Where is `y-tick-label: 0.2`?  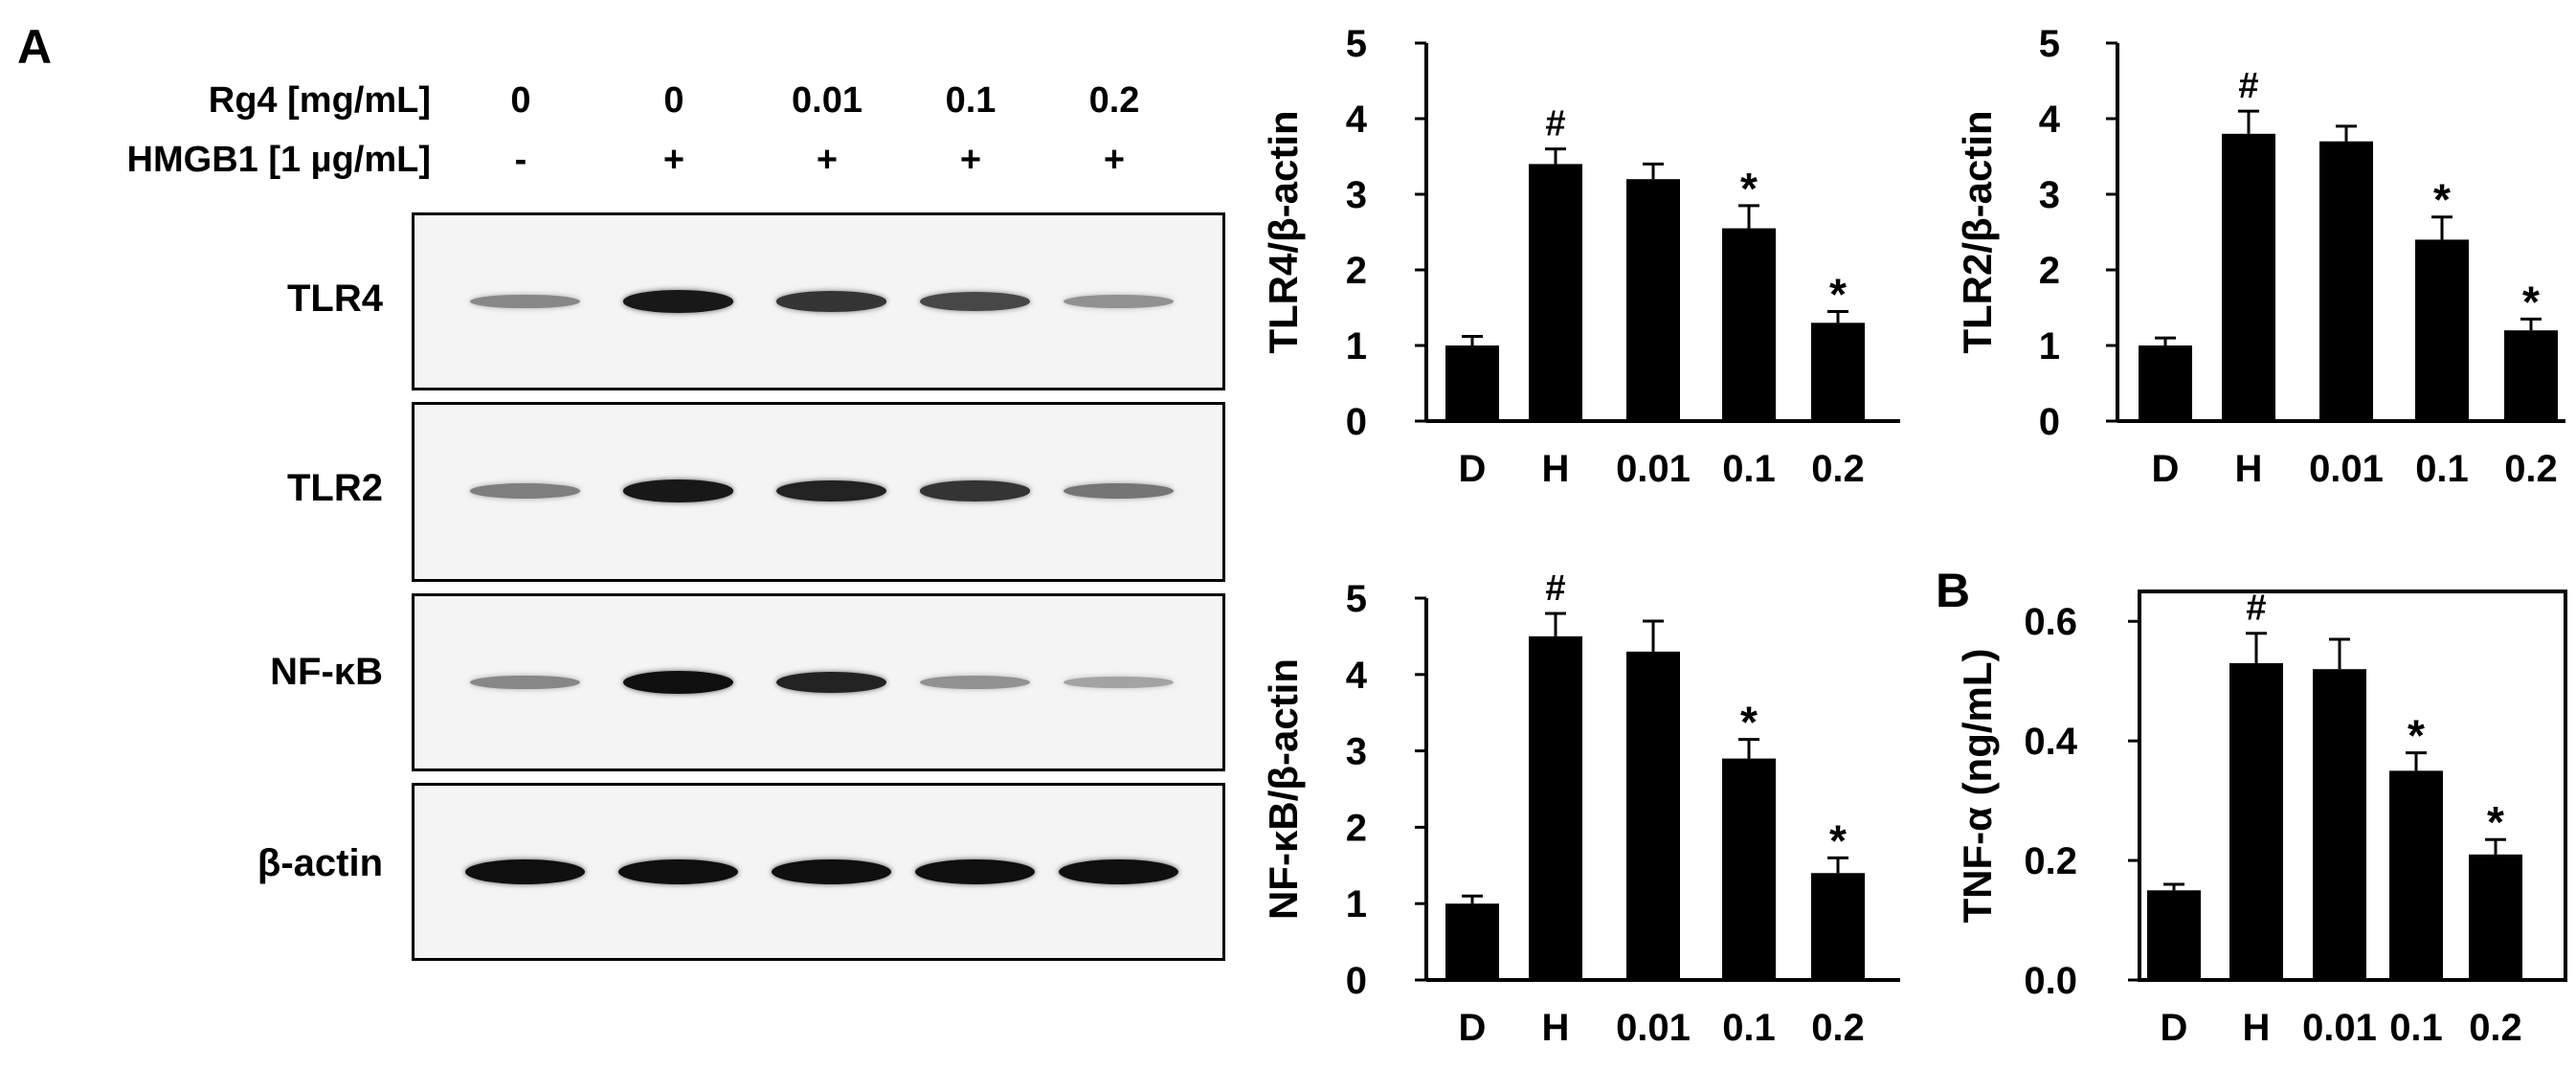 y-tick-label: 0.2 is located at coordinates (2051, 861).